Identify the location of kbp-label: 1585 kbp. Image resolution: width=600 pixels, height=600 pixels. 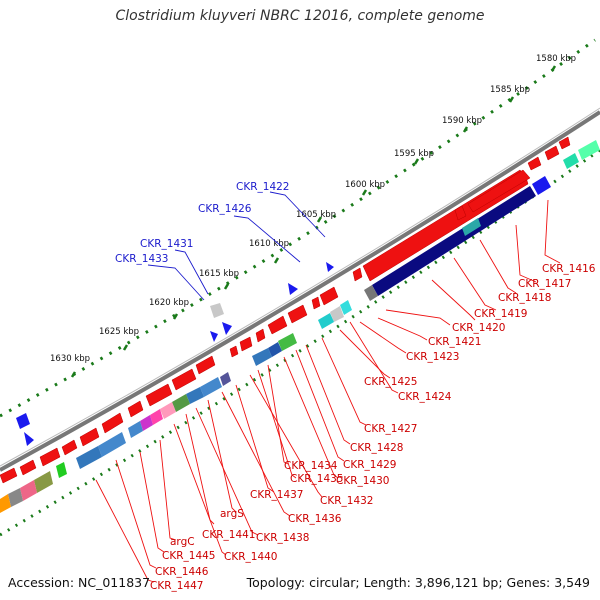
(510, 90).